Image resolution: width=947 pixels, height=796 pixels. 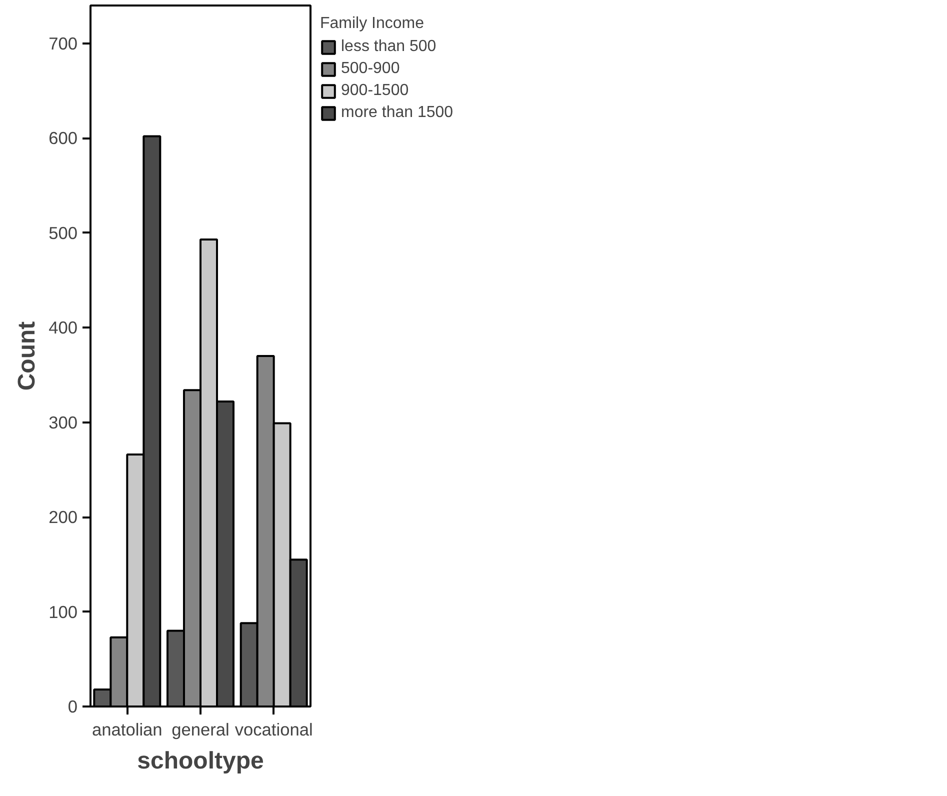 What do you see at coordinates (63, 422) in the screenshot?
I see `y-tick-label: 300` at bounding box center [63, 422].